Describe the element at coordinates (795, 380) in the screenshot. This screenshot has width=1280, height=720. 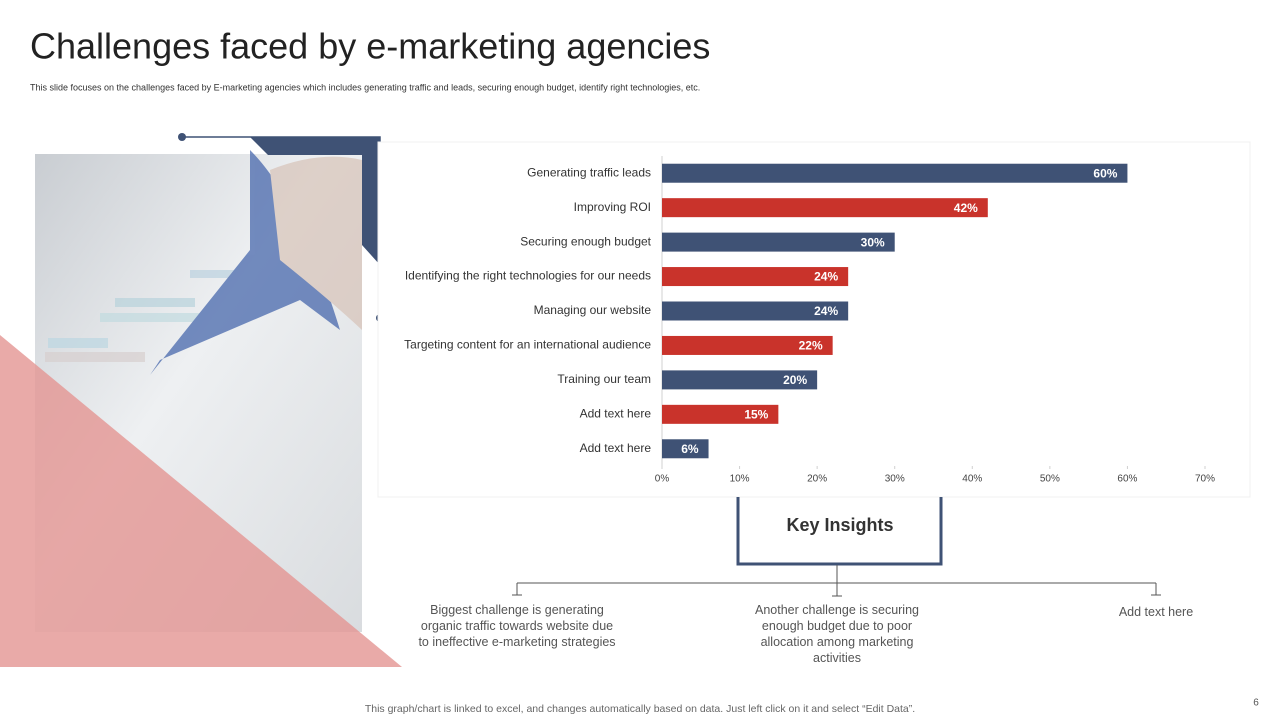
I see `value-label: 20%` at that location.